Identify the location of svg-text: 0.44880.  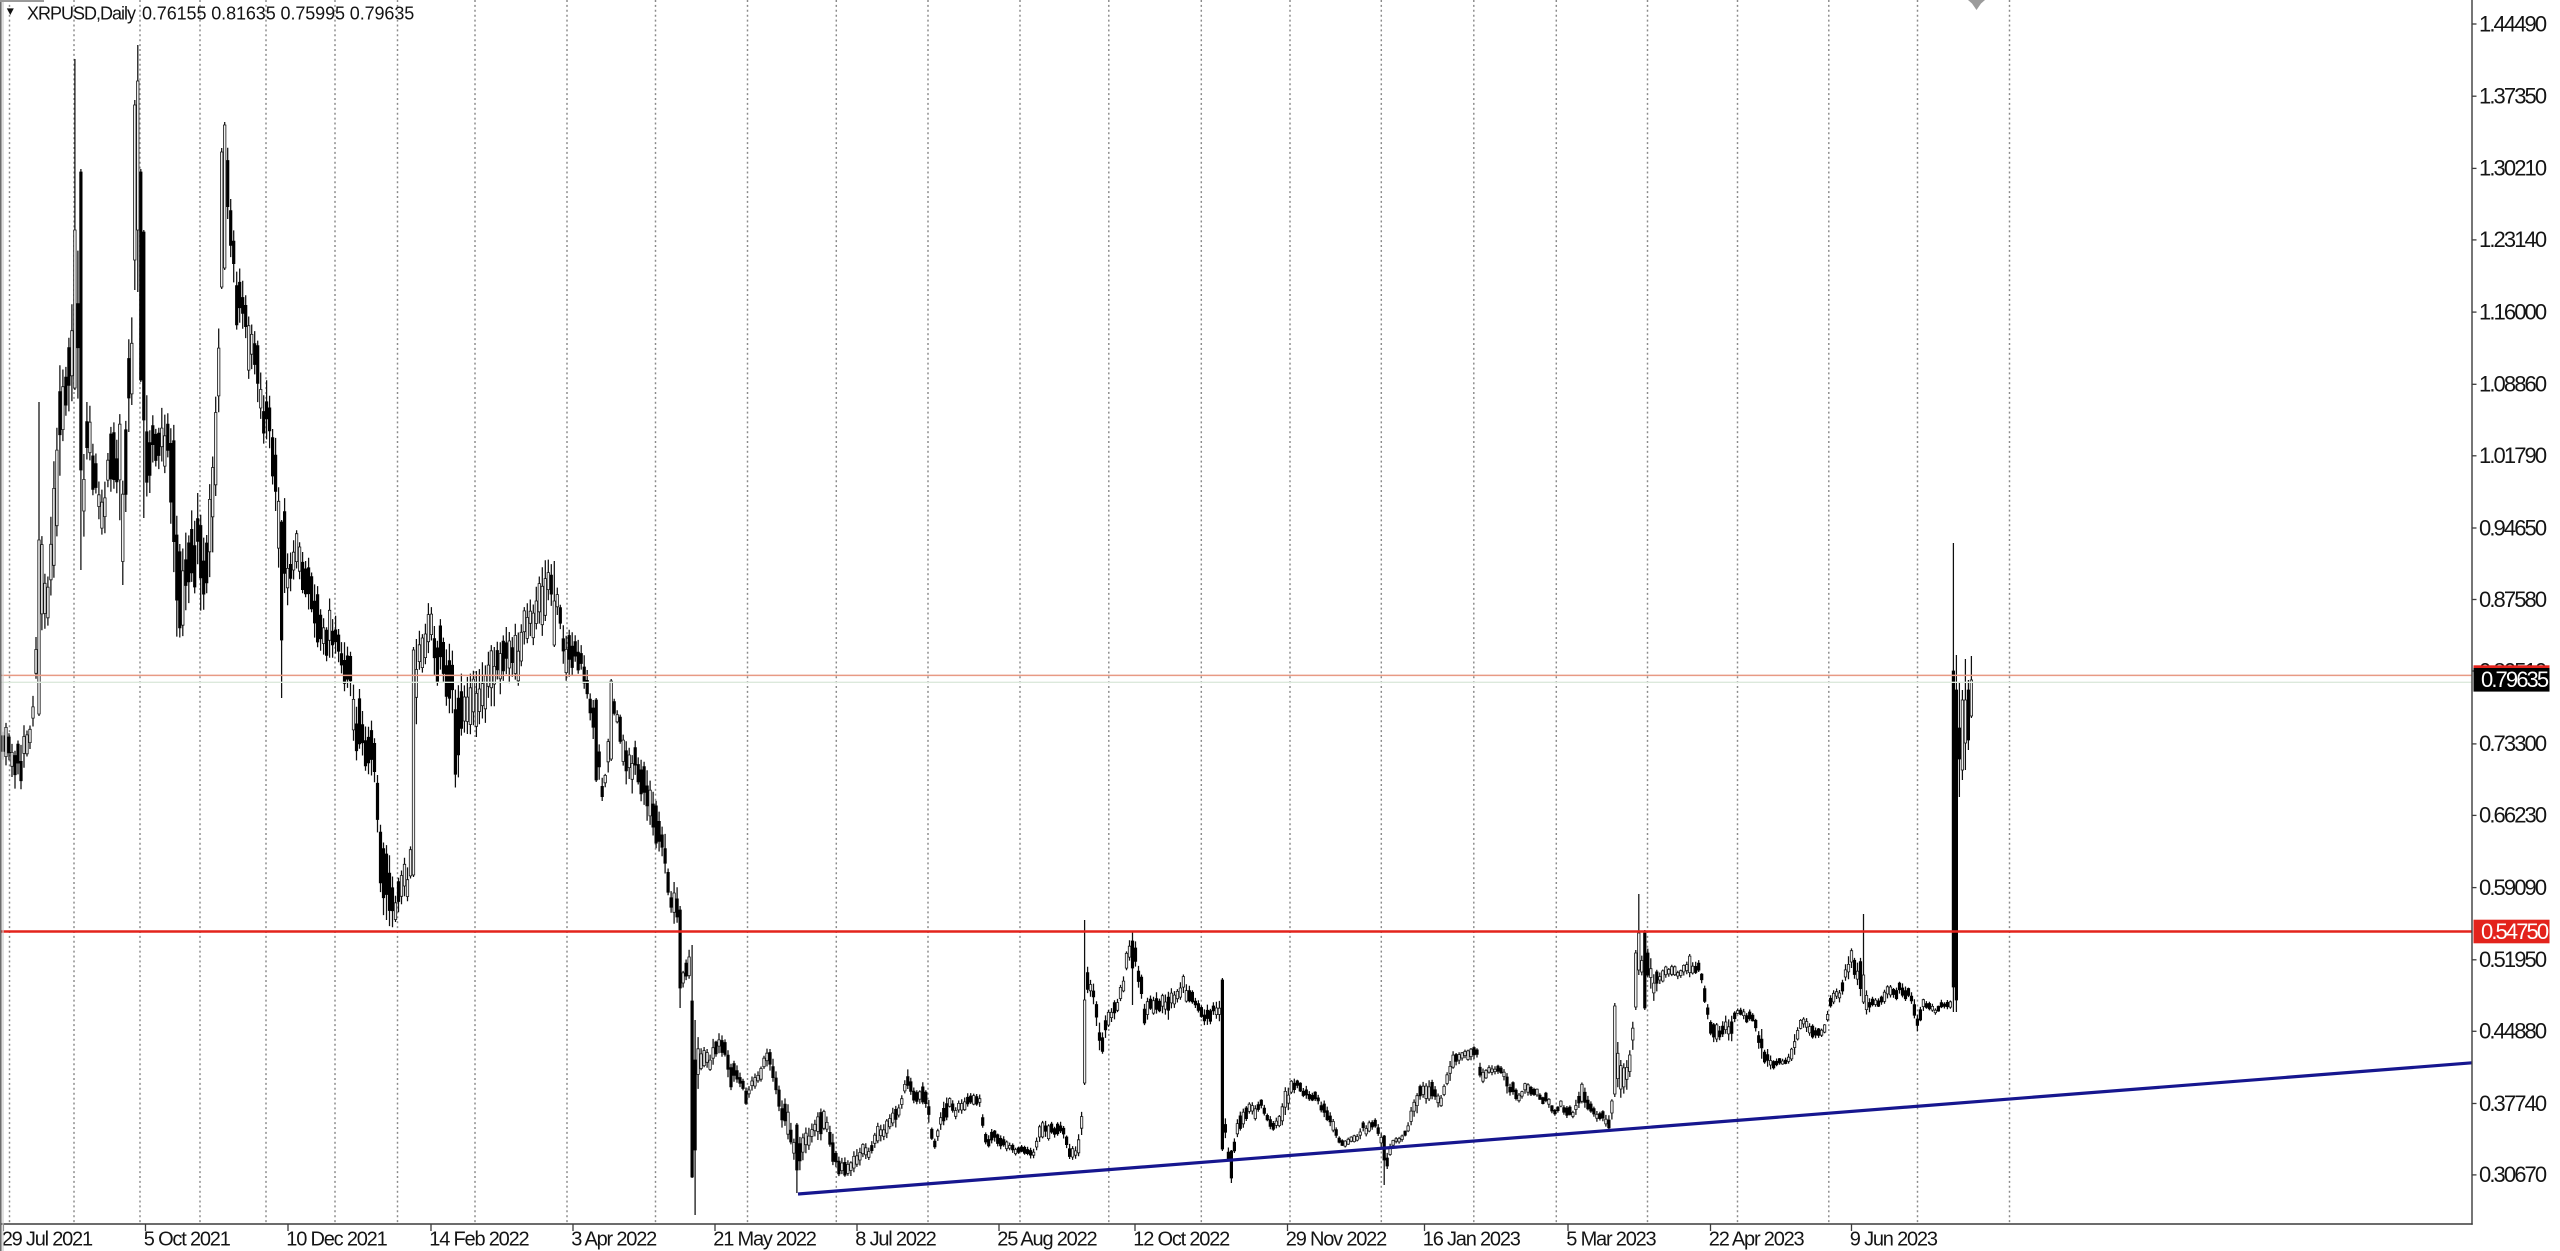
(2513, 1031).